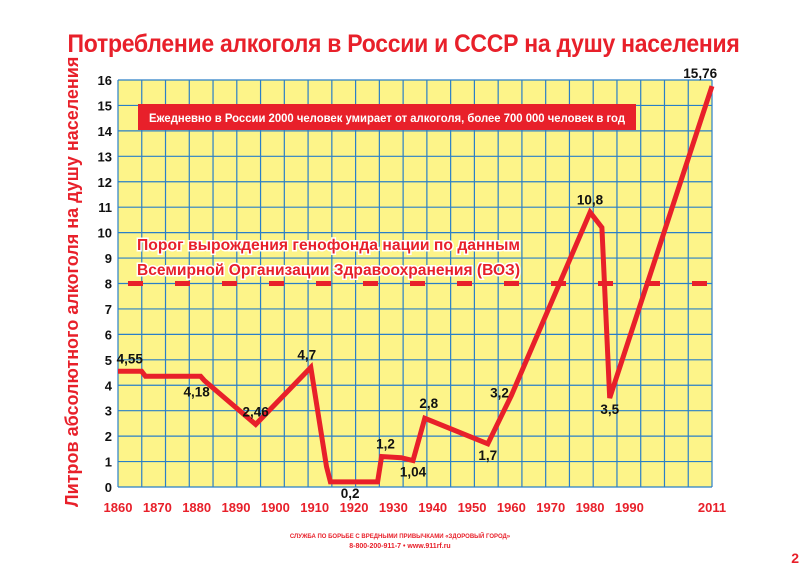 Image resolution: width=807 pixels, height=570 pixels. I want to click on data-label: 15,76, so click(700, 73).